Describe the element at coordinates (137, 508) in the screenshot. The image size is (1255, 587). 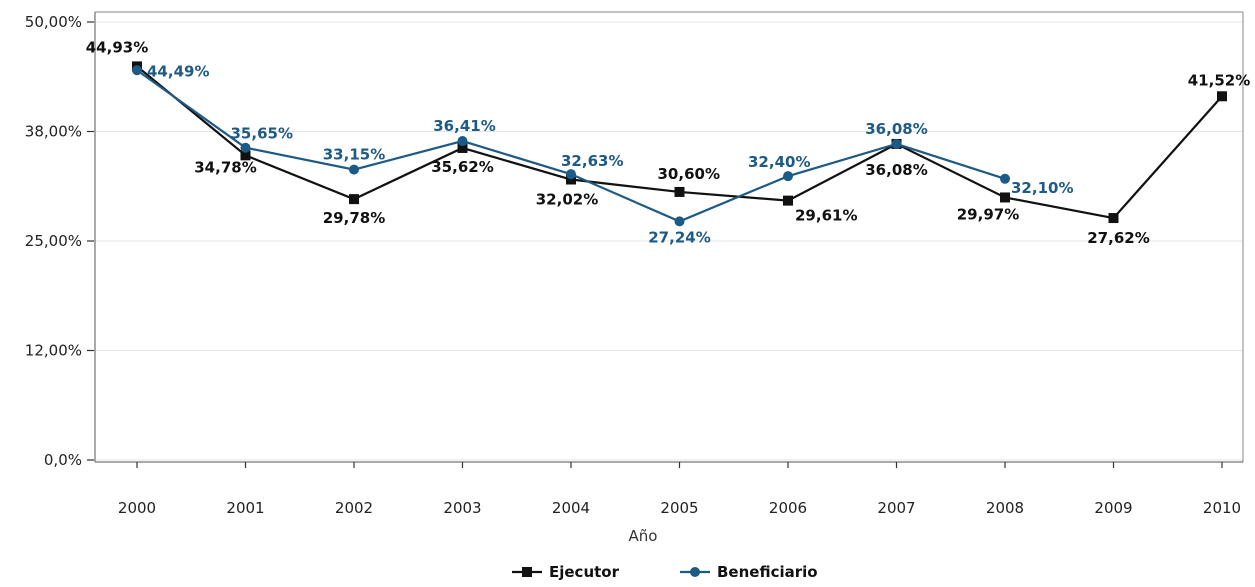
I see `x-tick-label: 2000` at that location.